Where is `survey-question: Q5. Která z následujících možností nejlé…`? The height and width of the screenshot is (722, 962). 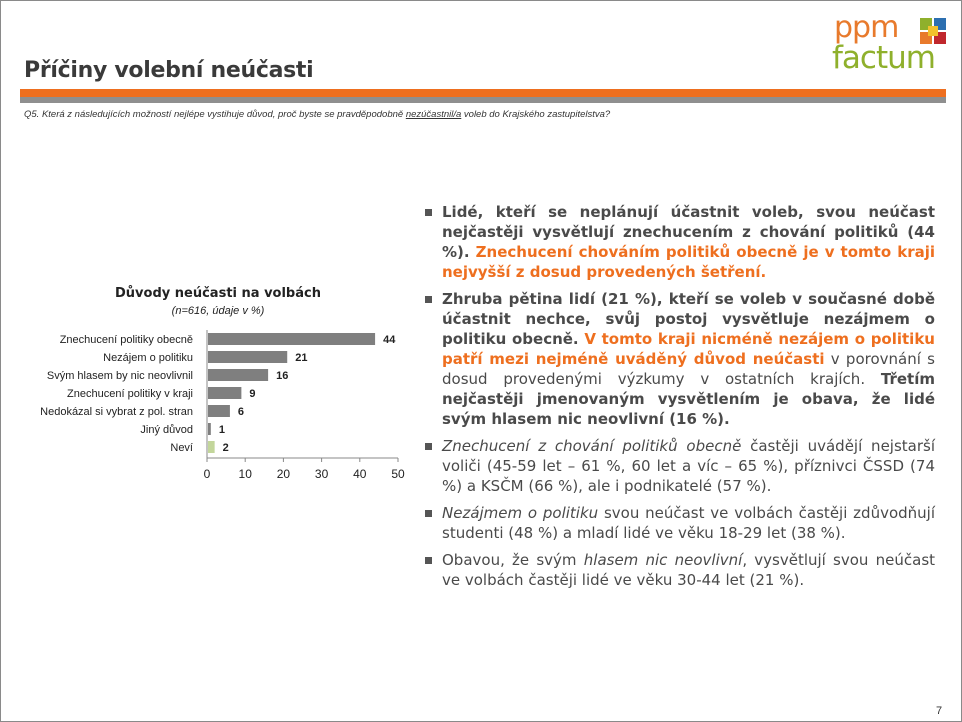 survey-question: Q5. Která z následujících možností nejlé… is located at coordinates (317, 114).